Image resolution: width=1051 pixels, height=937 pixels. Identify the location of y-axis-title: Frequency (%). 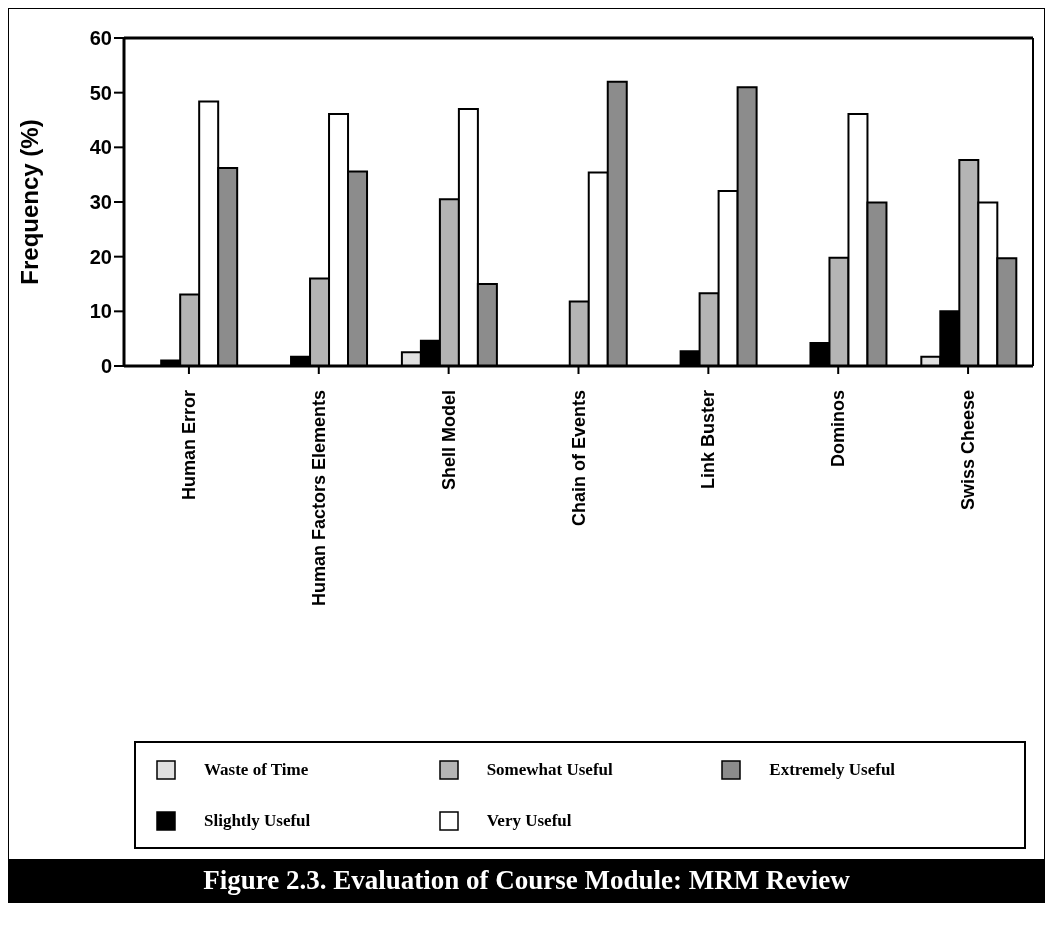
(29, 202).